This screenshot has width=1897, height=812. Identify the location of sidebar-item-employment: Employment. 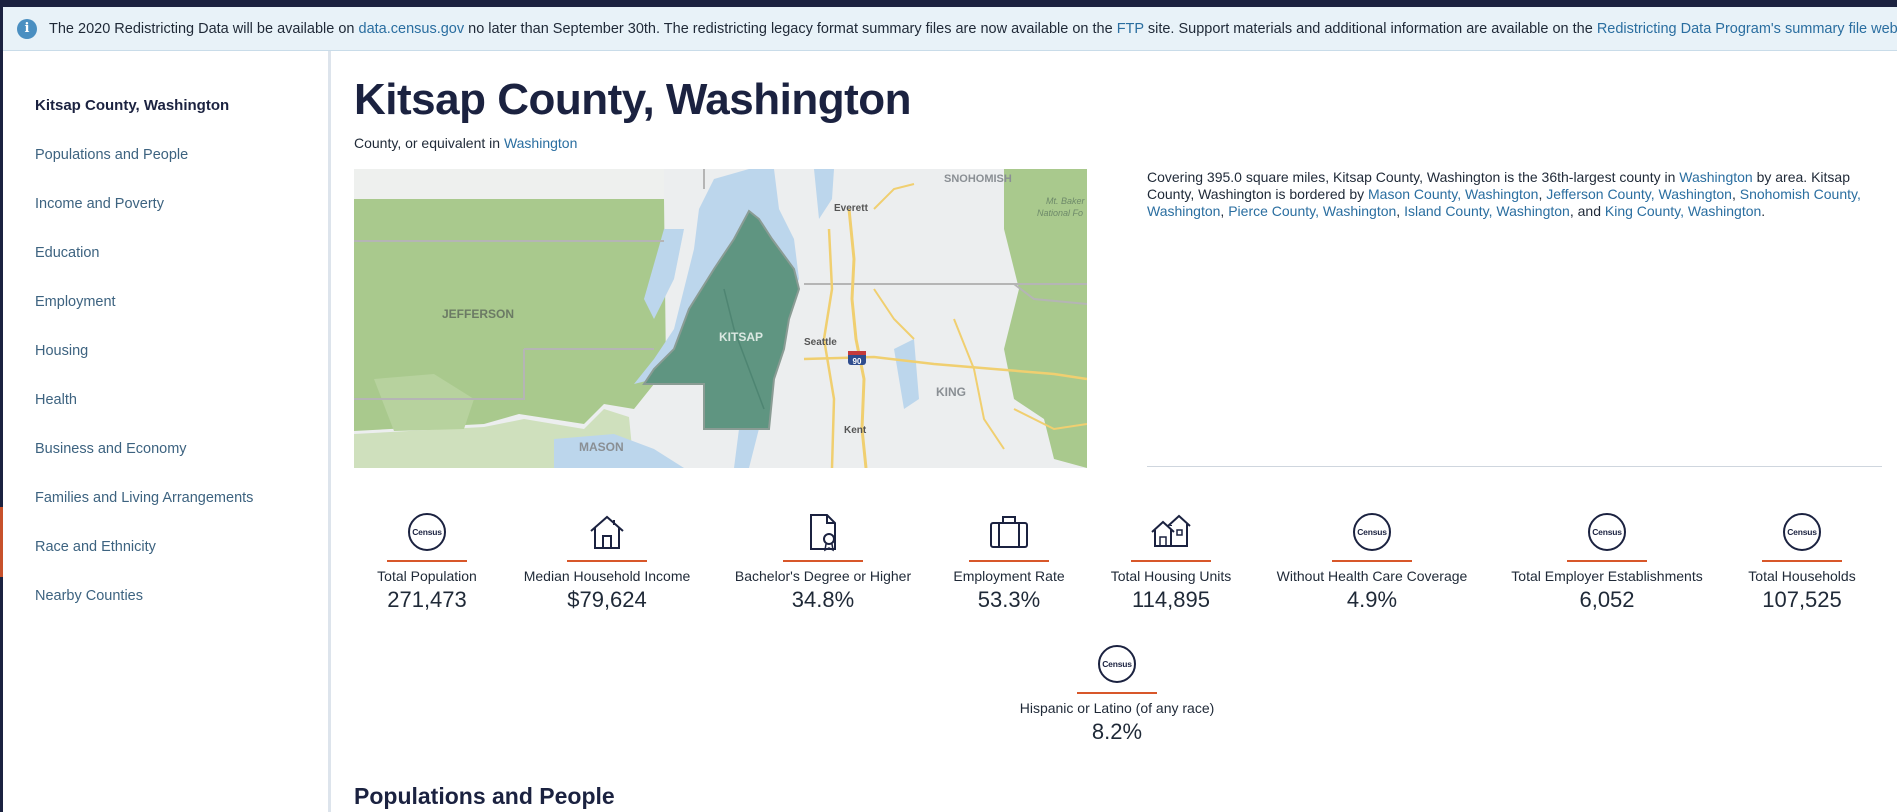
(75, 301).